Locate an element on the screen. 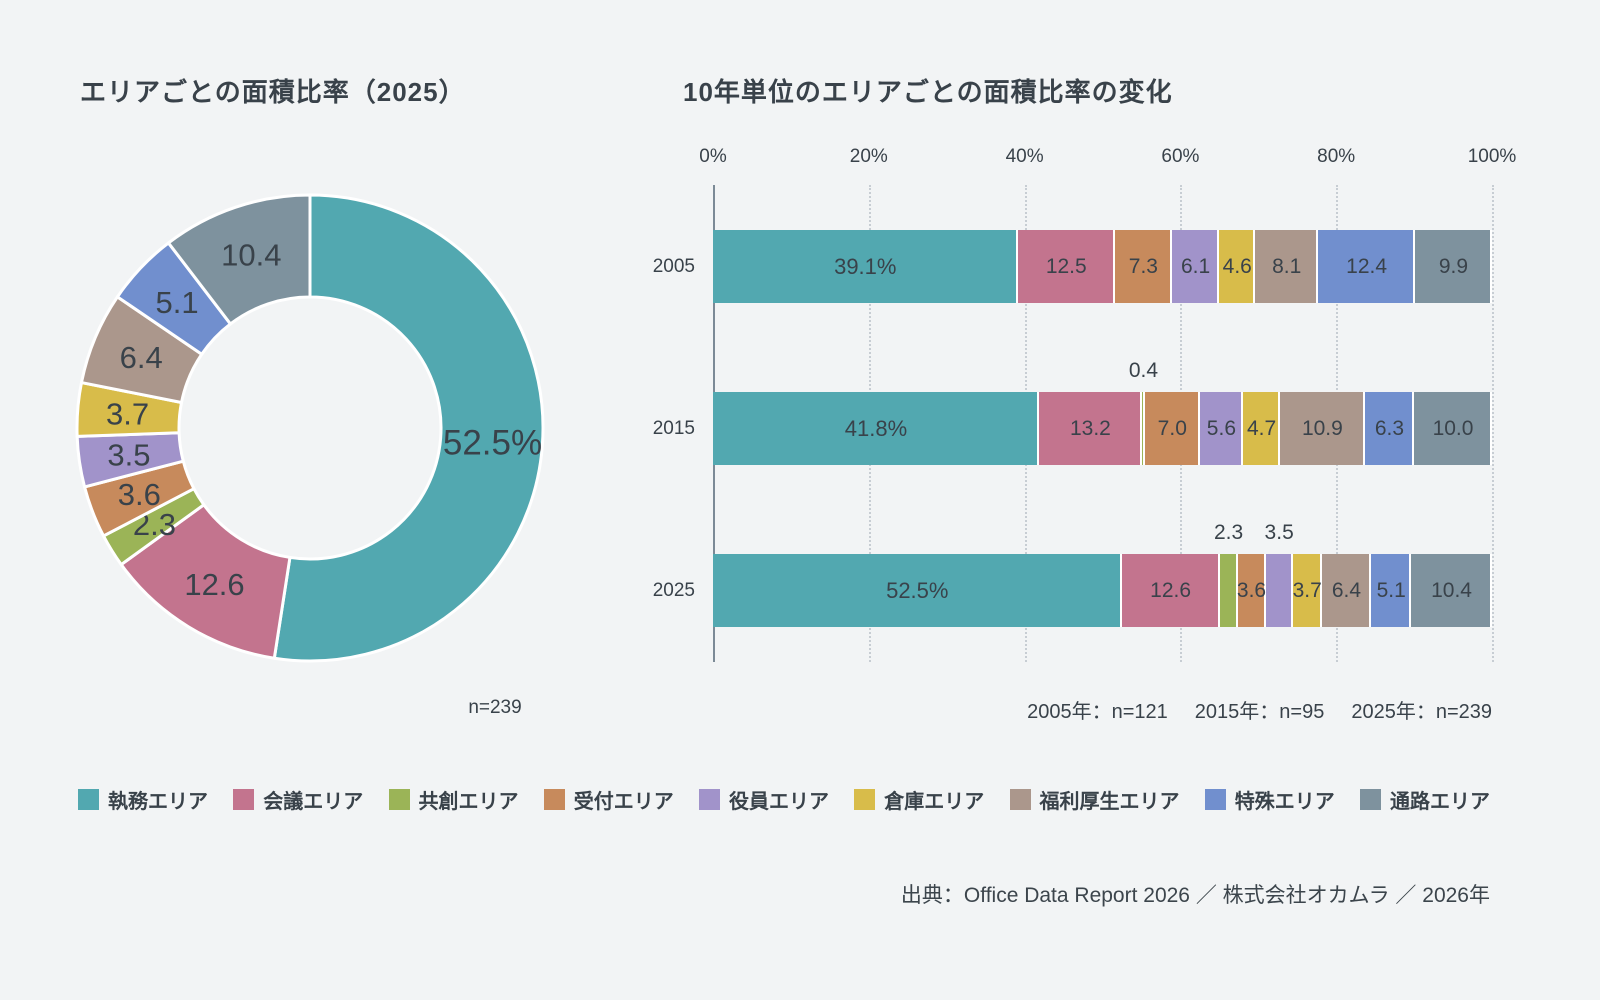 This screenshot has width=1600, height=1000. donut-segment-label: 5.1 is located at coordinates (177, 302).